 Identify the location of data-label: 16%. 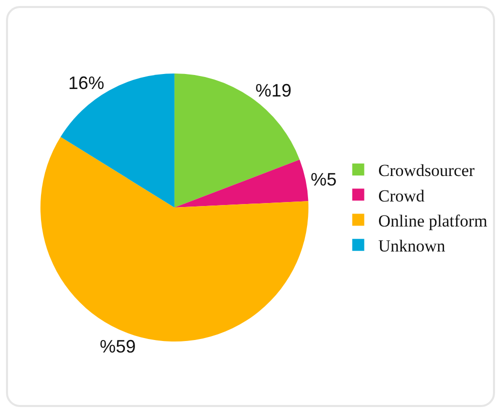
(86, 82).